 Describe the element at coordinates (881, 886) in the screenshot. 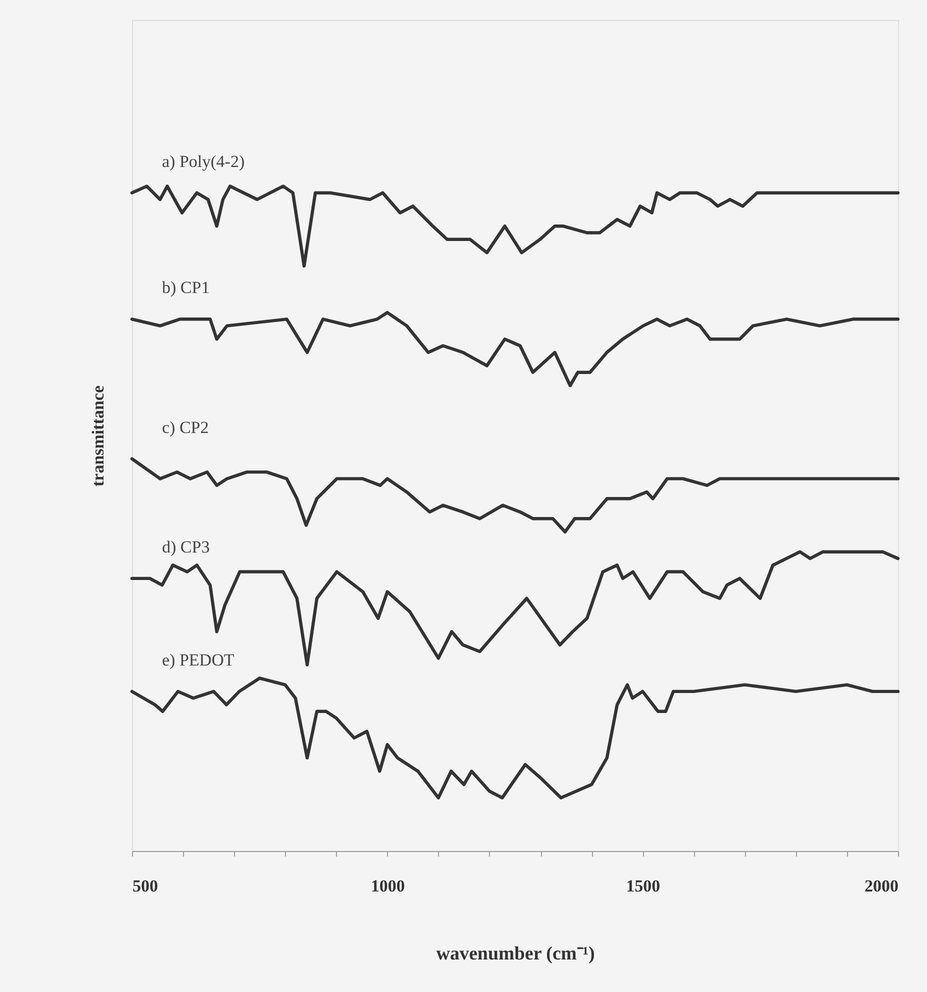

I see `x-tick-label: 2000` at that location.